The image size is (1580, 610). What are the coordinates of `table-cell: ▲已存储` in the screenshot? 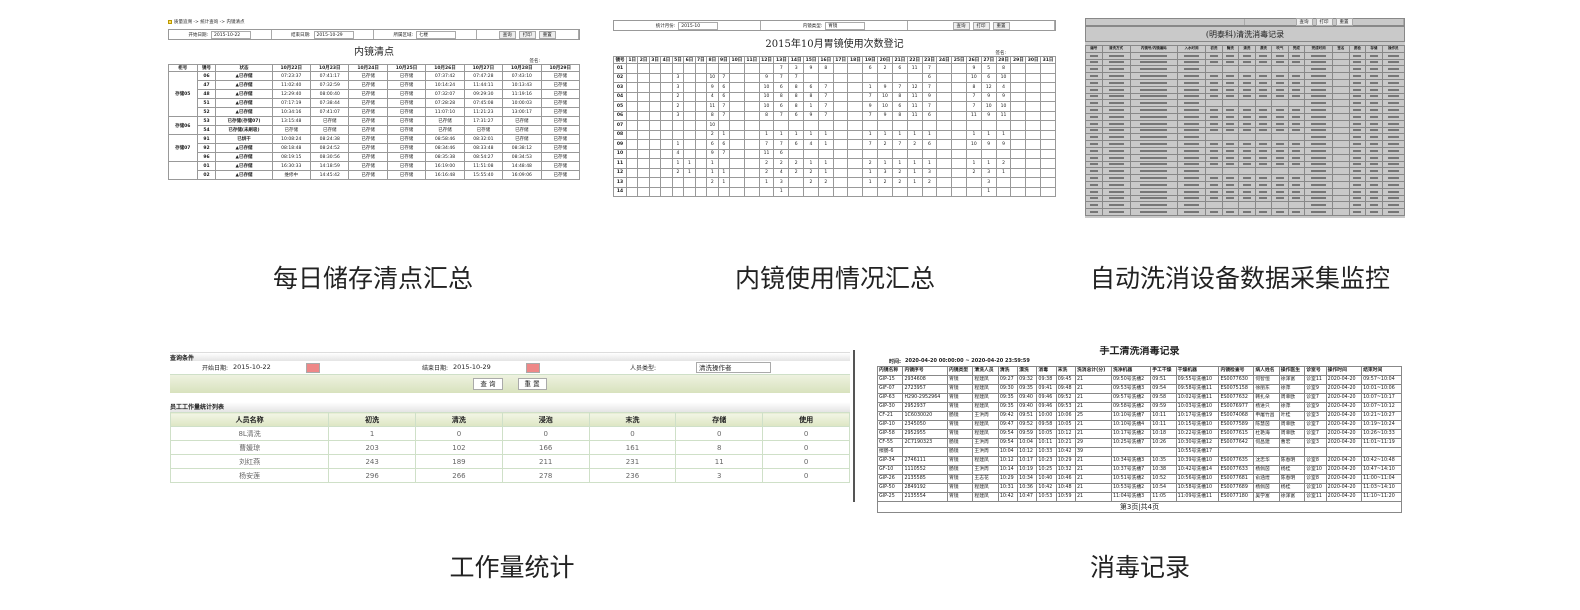 It's located at (244, 112).